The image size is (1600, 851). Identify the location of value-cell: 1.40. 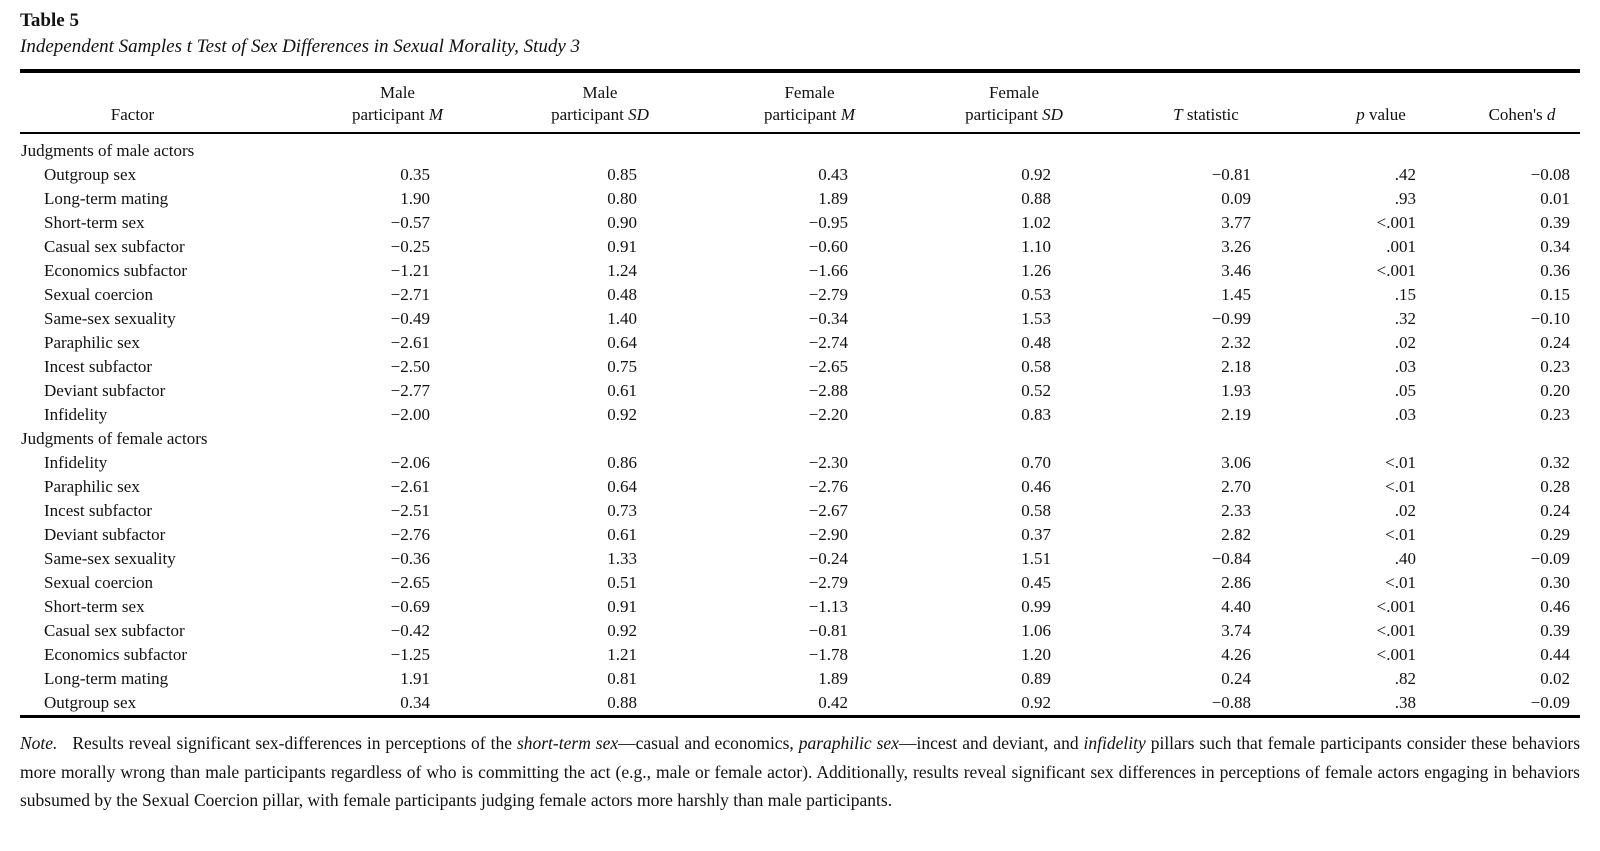
(622, 318).